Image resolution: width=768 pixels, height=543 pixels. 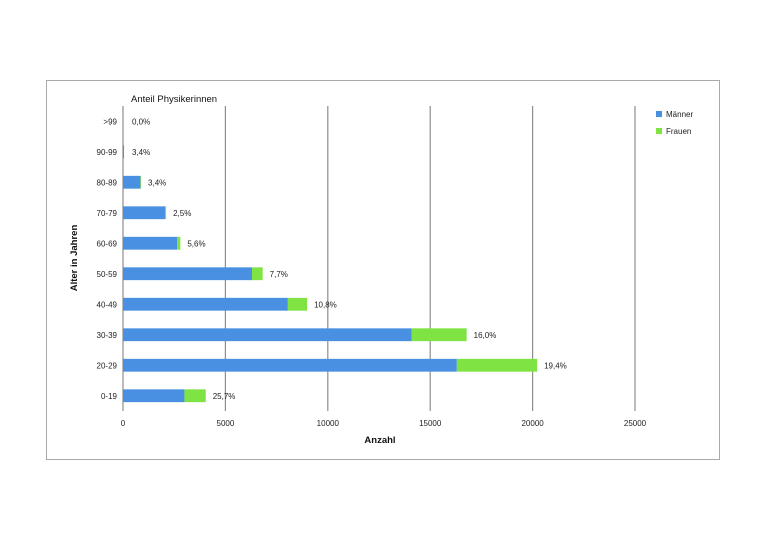 What do you see at coordinates (174, 99) in the screenshot?
I see `chart-annotation-title: Anteil Physikerinnen` at bounding box center [174, 99].